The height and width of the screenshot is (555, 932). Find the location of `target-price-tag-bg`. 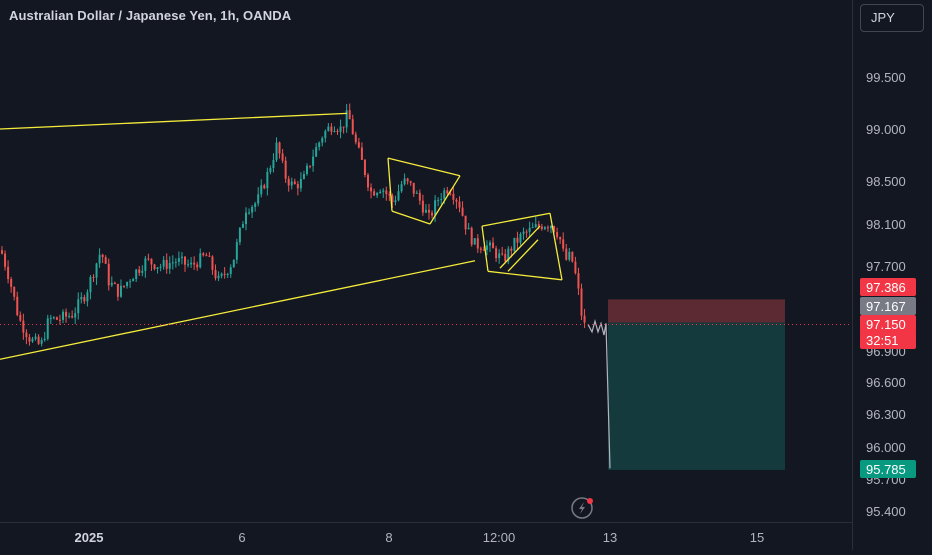

target-price-tag-bg is located at coordinates (888, 469).